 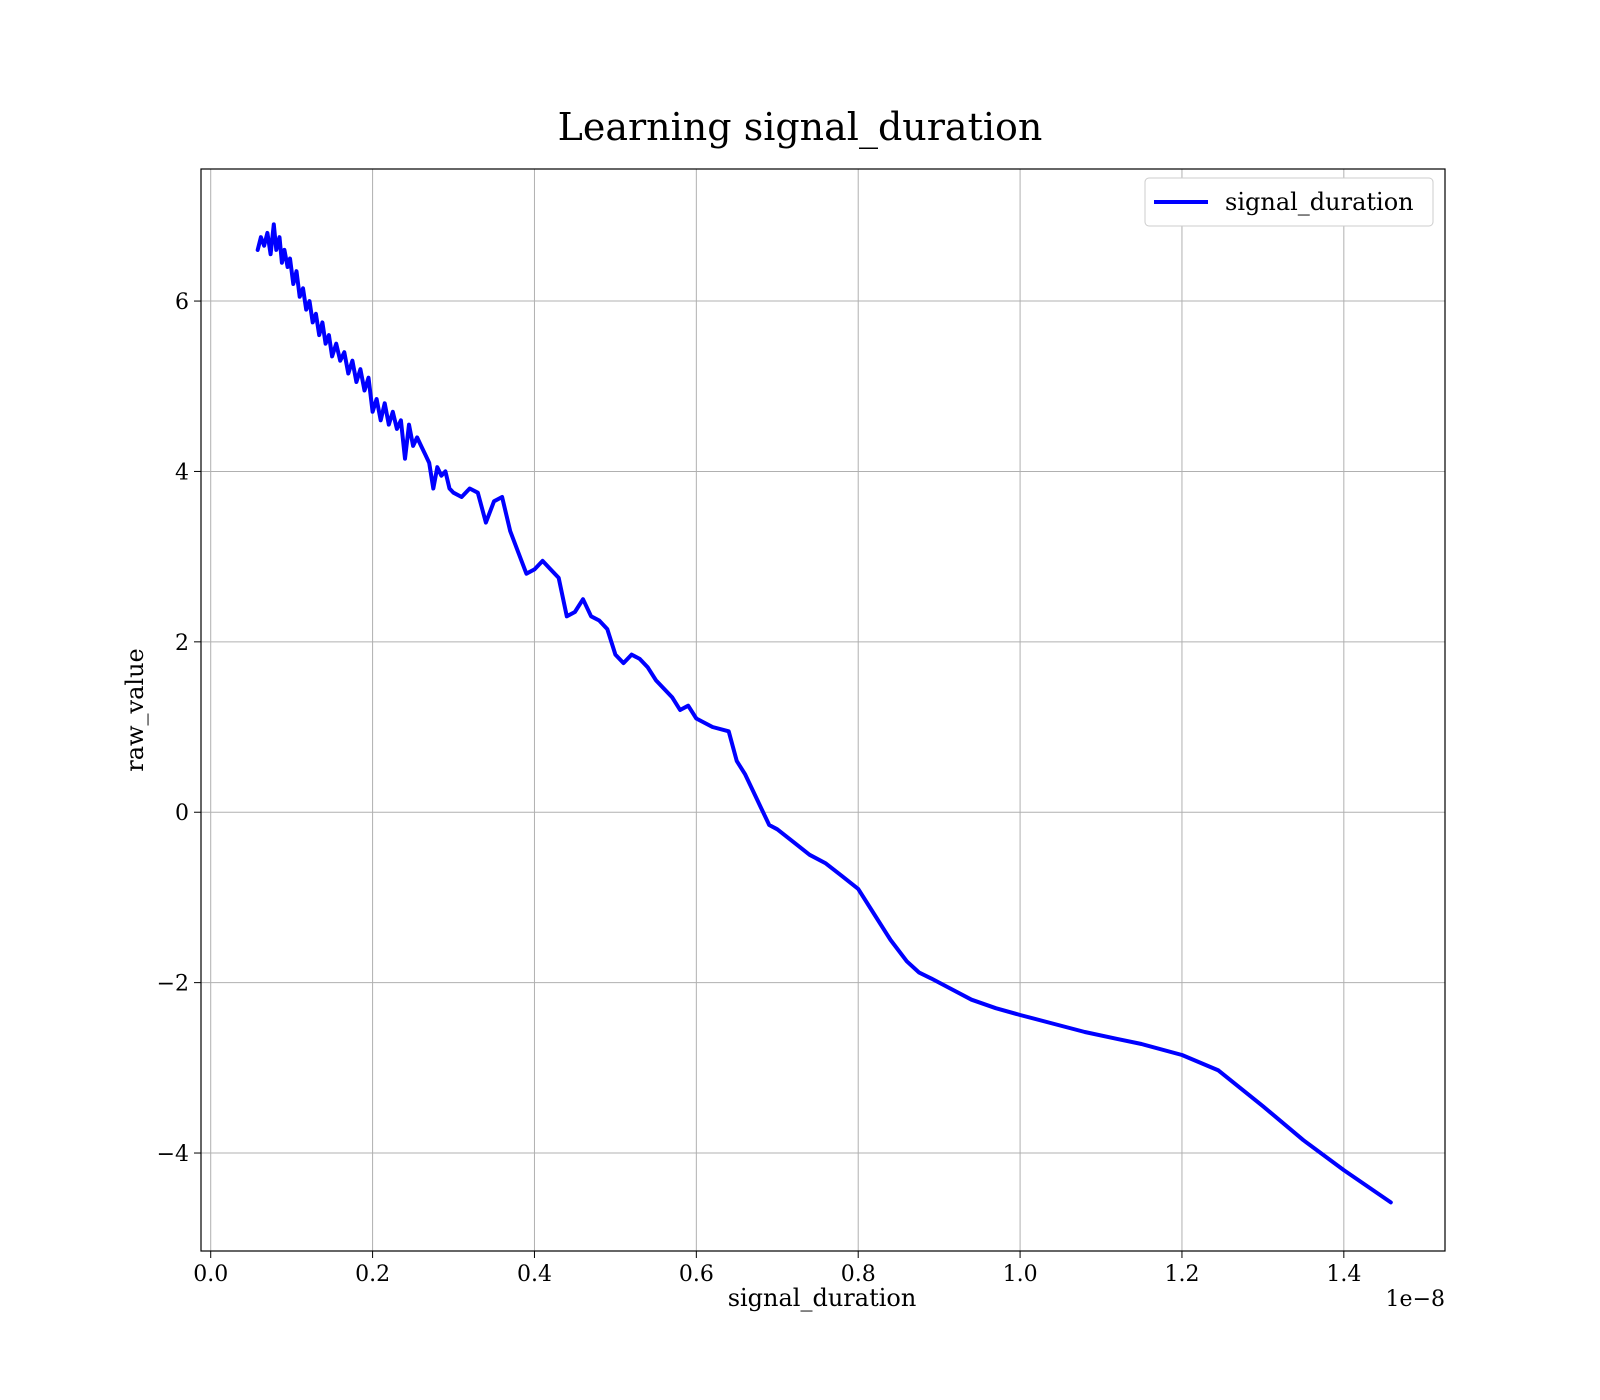 What do you see at coordinates (696, 1274) in the screenshot?
I see `x-tick-label: 0.6` at bounding box center [696, 1274].